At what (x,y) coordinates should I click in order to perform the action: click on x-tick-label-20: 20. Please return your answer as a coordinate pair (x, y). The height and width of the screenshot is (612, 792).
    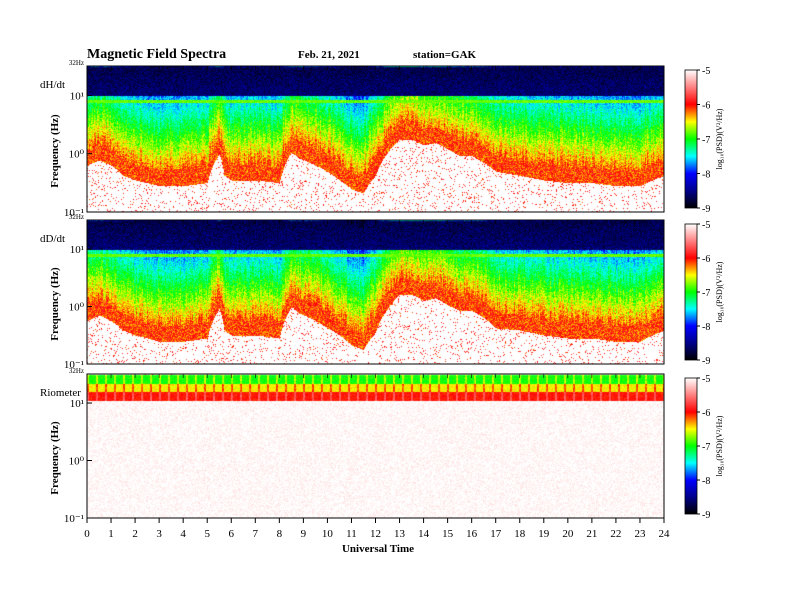
    Looking at the image, I should click on (568, 534).